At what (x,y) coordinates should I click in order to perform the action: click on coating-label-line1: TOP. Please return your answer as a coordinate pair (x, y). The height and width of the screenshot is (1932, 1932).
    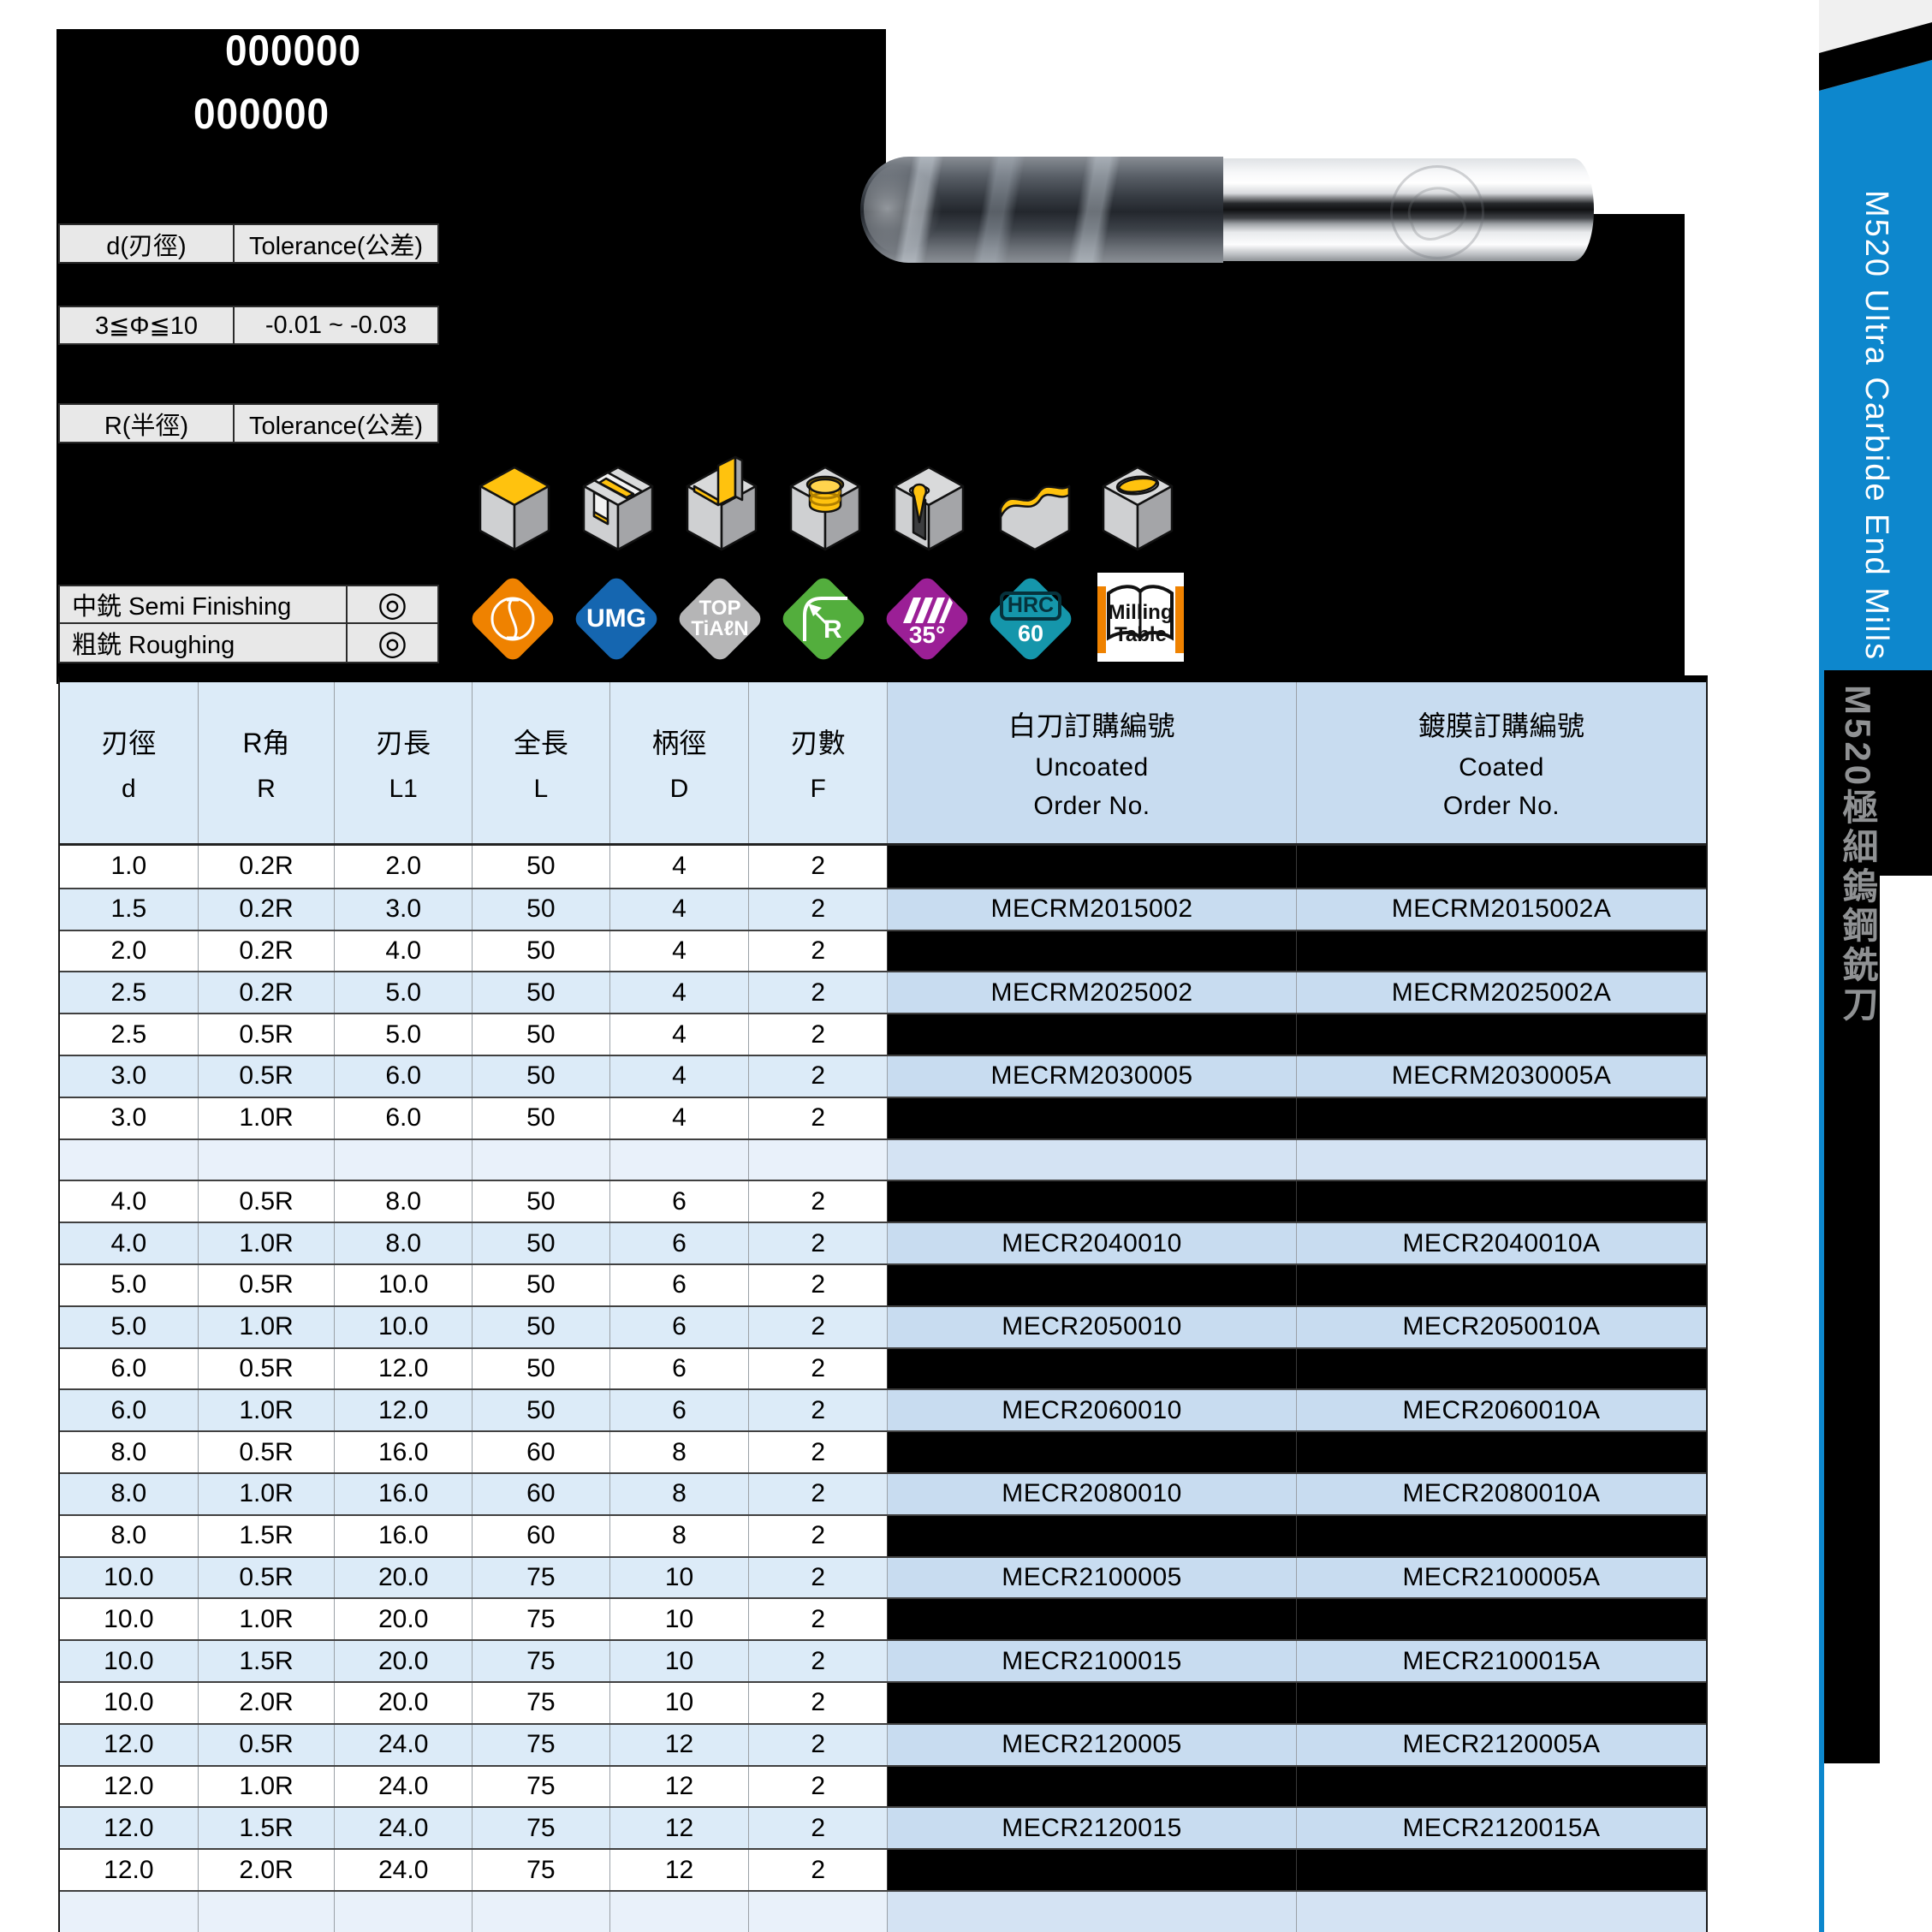
    Looking at the image, I should click on (719, 608).